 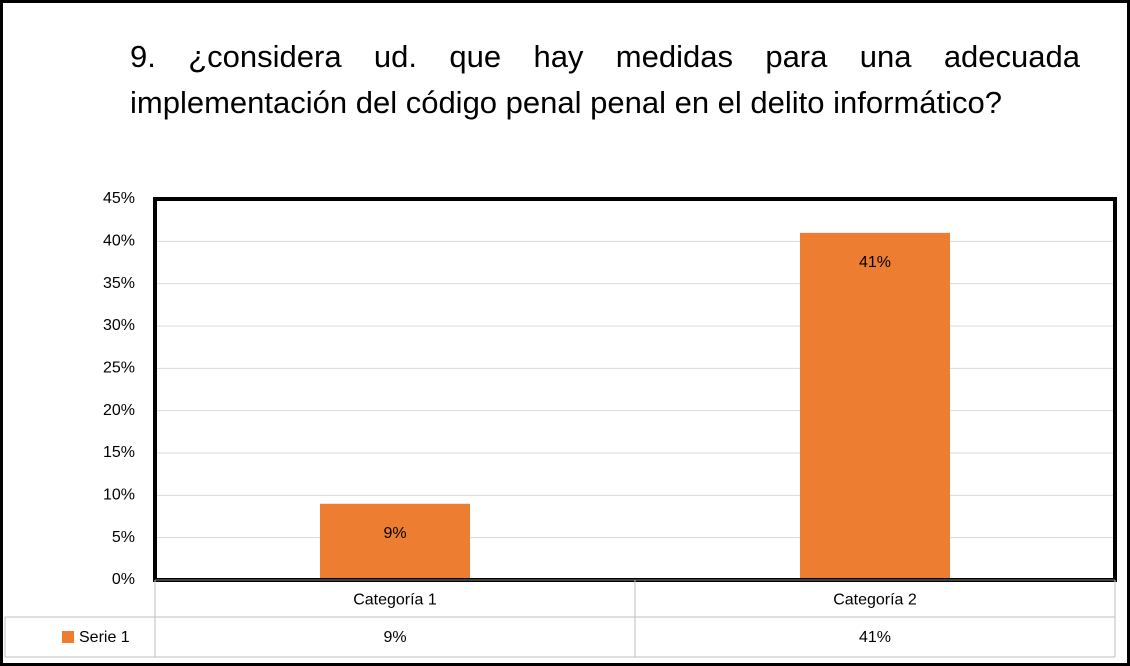 I want to click on y-tick-label: 40%, so click(x=119, y=241).